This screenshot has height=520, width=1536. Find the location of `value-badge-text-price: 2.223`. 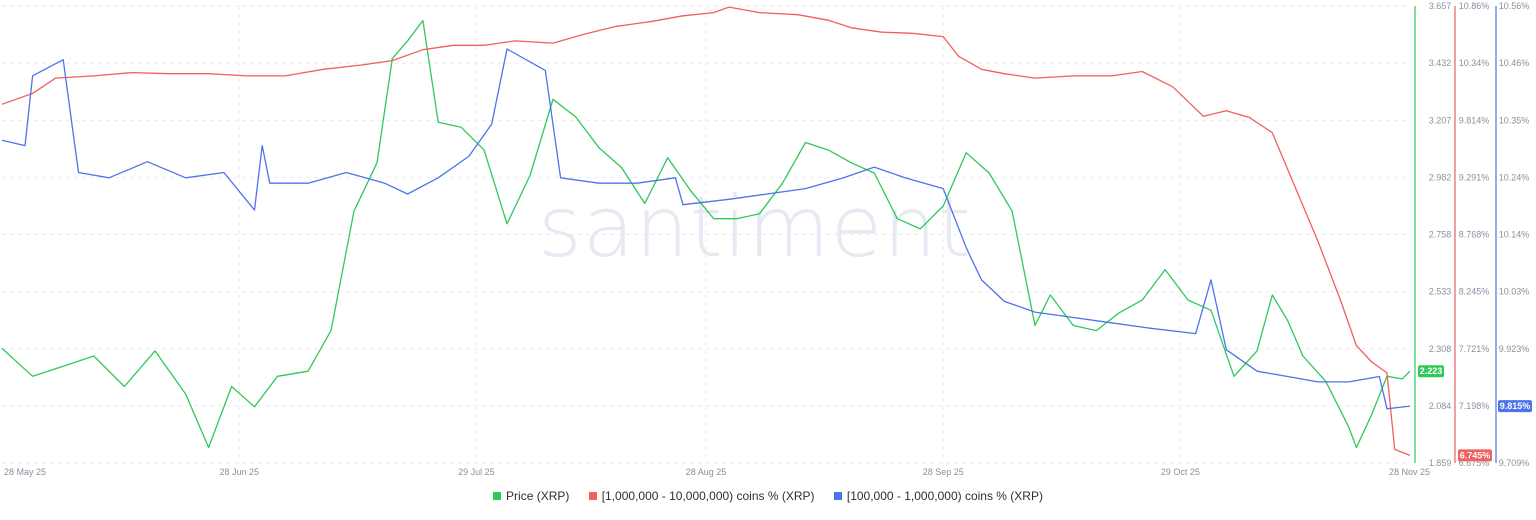

value-badge-text-price: 2.223 is located at coordinates (1431, 371).